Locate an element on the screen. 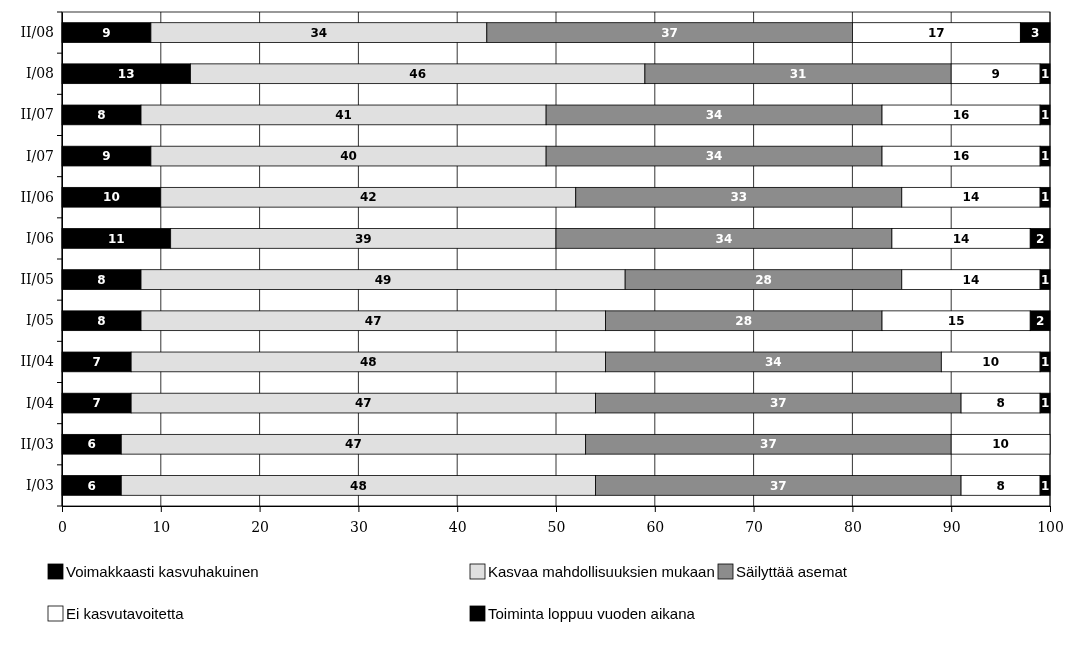  y-tick-label: I/04 is located at coordinates (40, 402).